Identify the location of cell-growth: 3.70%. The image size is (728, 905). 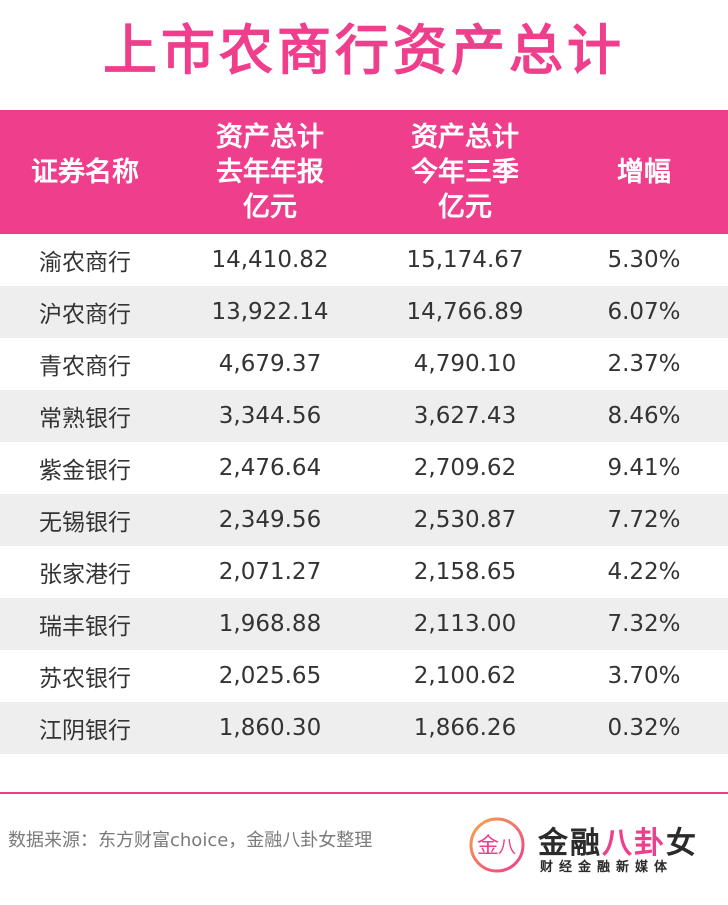
(644, 676).